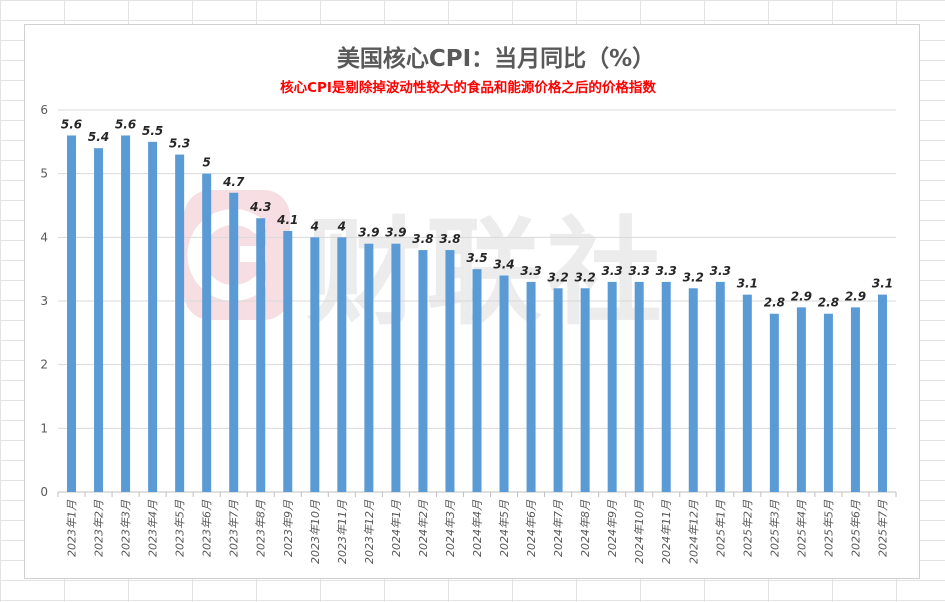 This screenshot has height=602, width=945. Describe the element at coordinates (44, 110) in the screenshot. I see `y-tick-label: 6` at that location.